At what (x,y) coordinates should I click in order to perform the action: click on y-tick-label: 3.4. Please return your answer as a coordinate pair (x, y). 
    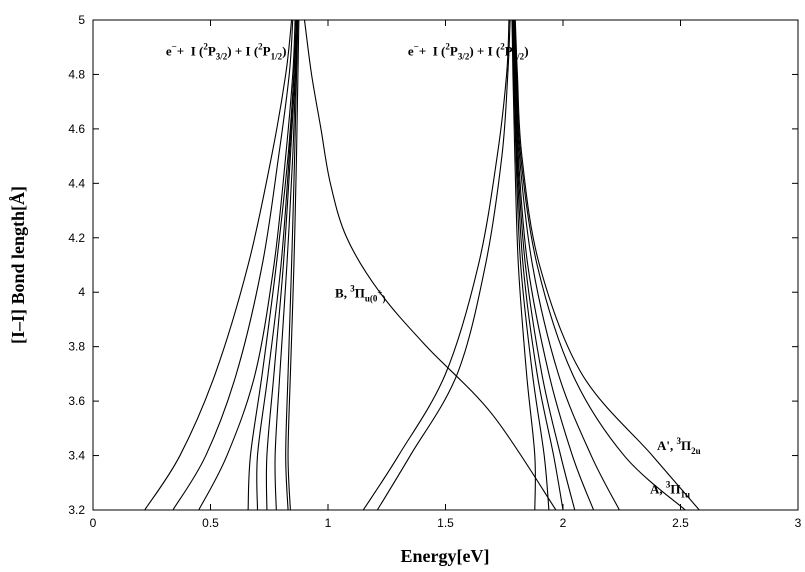
    Looking at the image, I should click on (76, 456).